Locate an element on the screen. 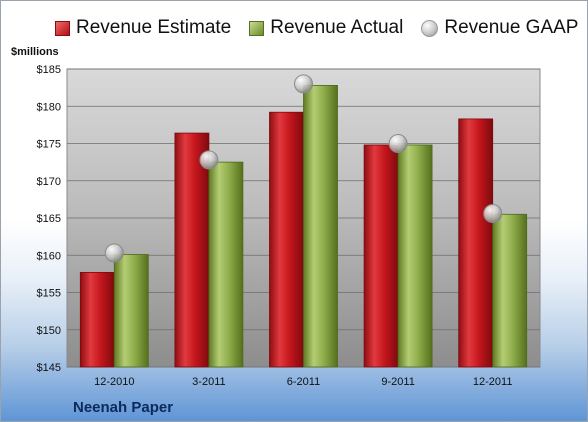 This screenshot has height=422, width=588. y-tick-label: $180 is located at coordinates (49, 107).